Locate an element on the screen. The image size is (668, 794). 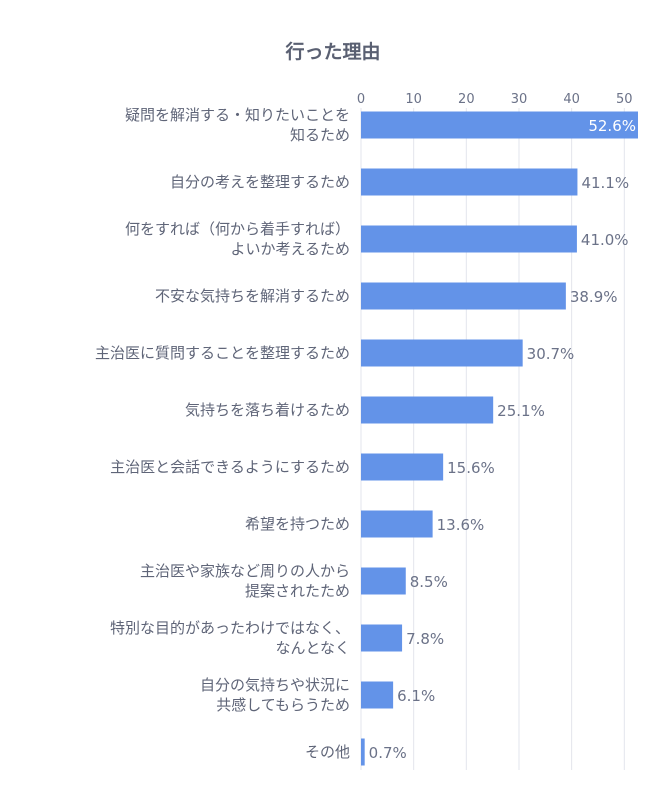
value-label: 6.1% is located at coordinates (416, 696).